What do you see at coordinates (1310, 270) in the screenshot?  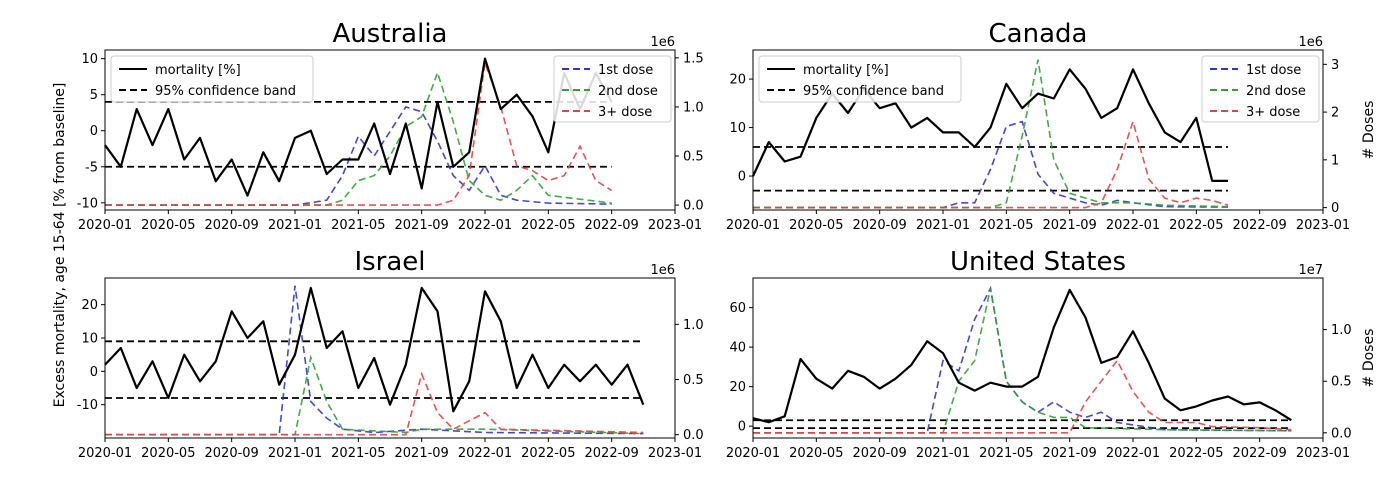 I see `right-axis-exponent: 1e7` at bounding box center [1310, 270].